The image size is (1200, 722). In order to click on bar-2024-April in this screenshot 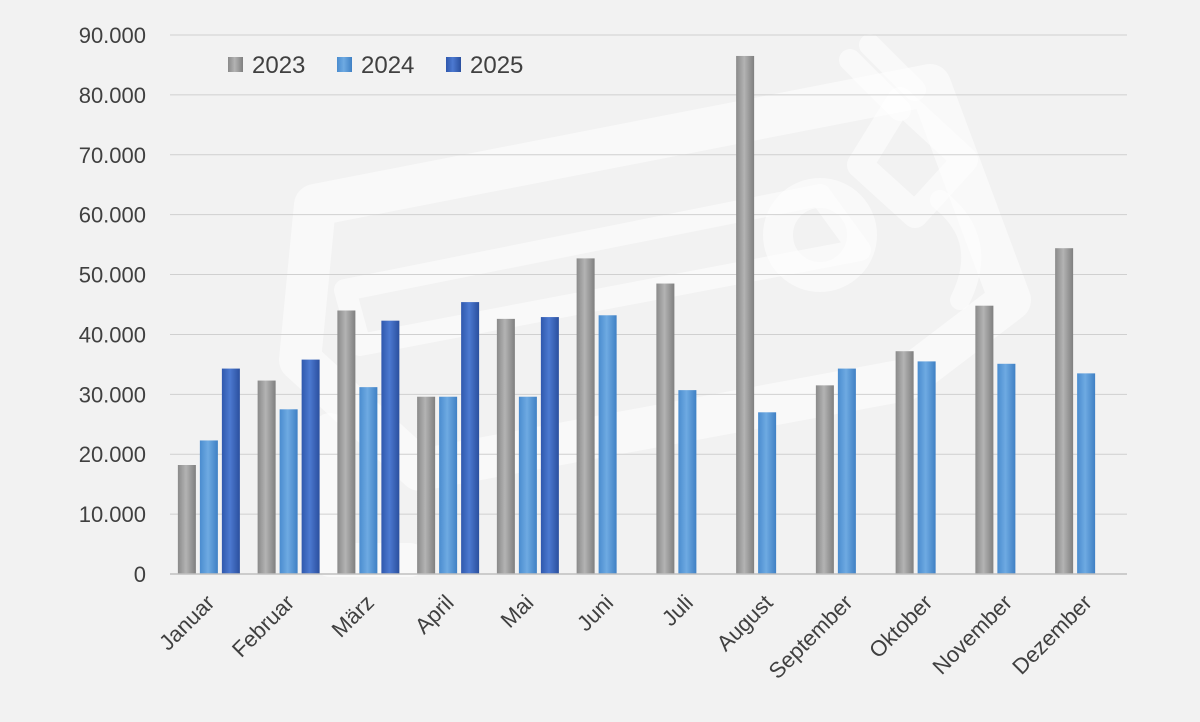, I will do `click(448, 485)`.